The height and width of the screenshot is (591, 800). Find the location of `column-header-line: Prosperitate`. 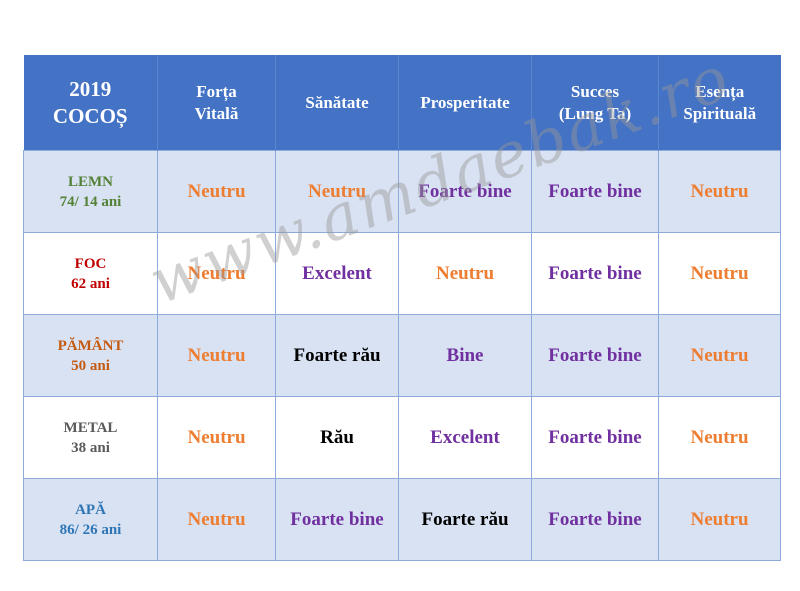

column-header-line: Prosperitate is located at coordinates (465, 102).